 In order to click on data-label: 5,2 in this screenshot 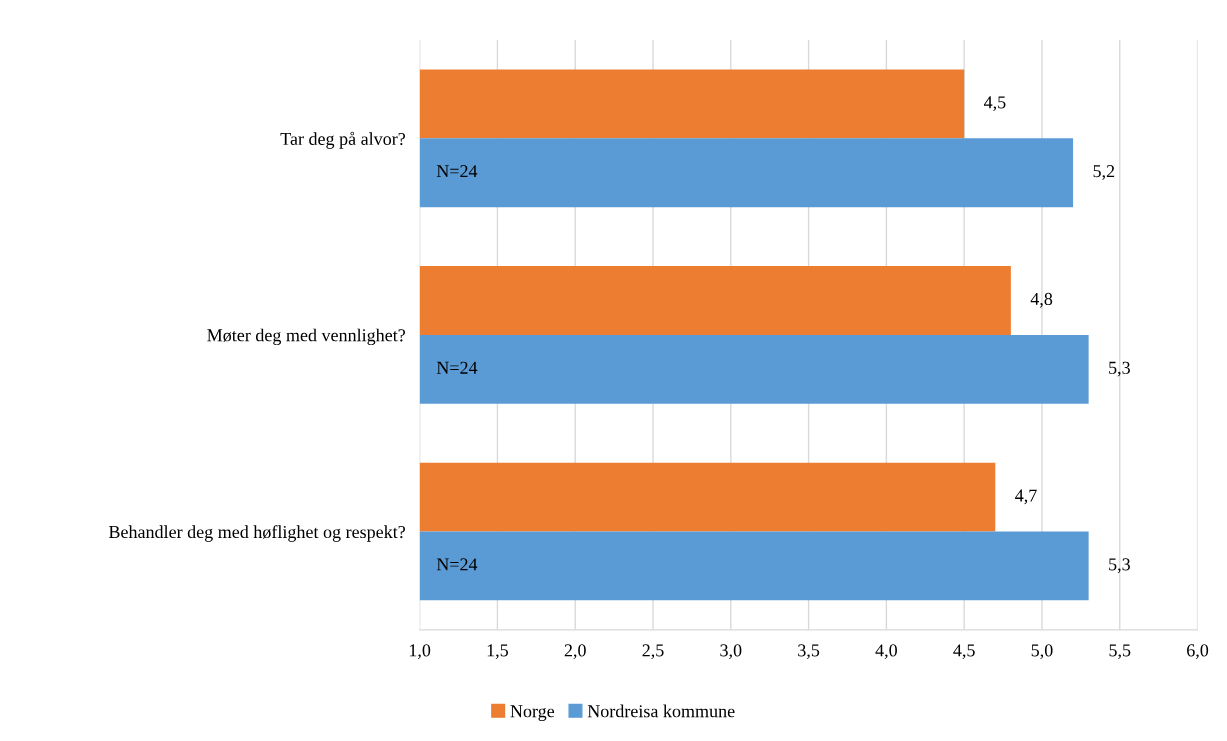, I will do `click(1104, 172)`.